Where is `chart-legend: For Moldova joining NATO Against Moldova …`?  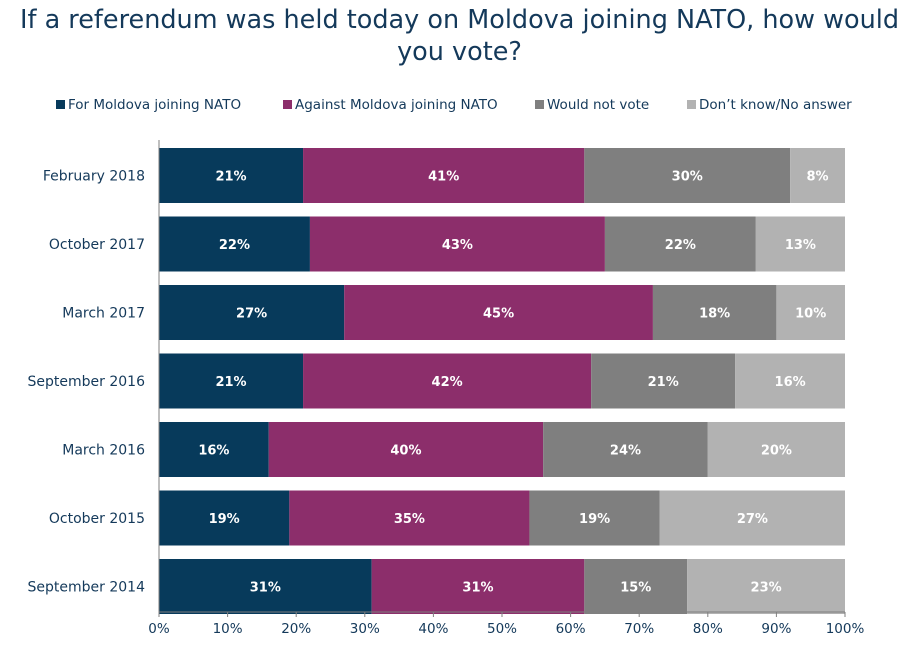
chart-legend: For Moldova joining NATO Against Moldova … is located at coordinates (459, 106).